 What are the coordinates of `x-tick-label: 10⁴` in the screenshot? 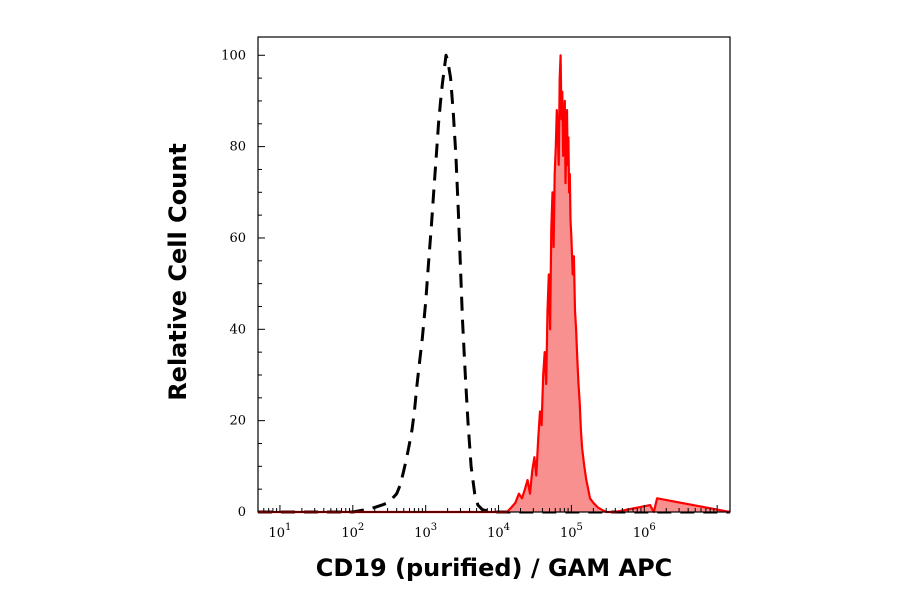 It's located at (498, 531).